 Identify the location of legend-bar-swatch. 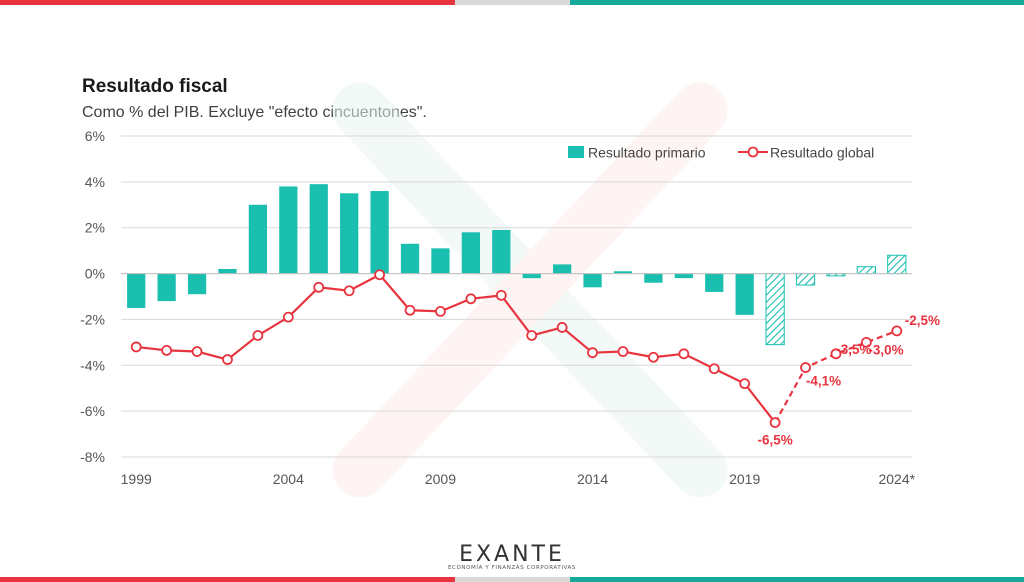
(576, 152).